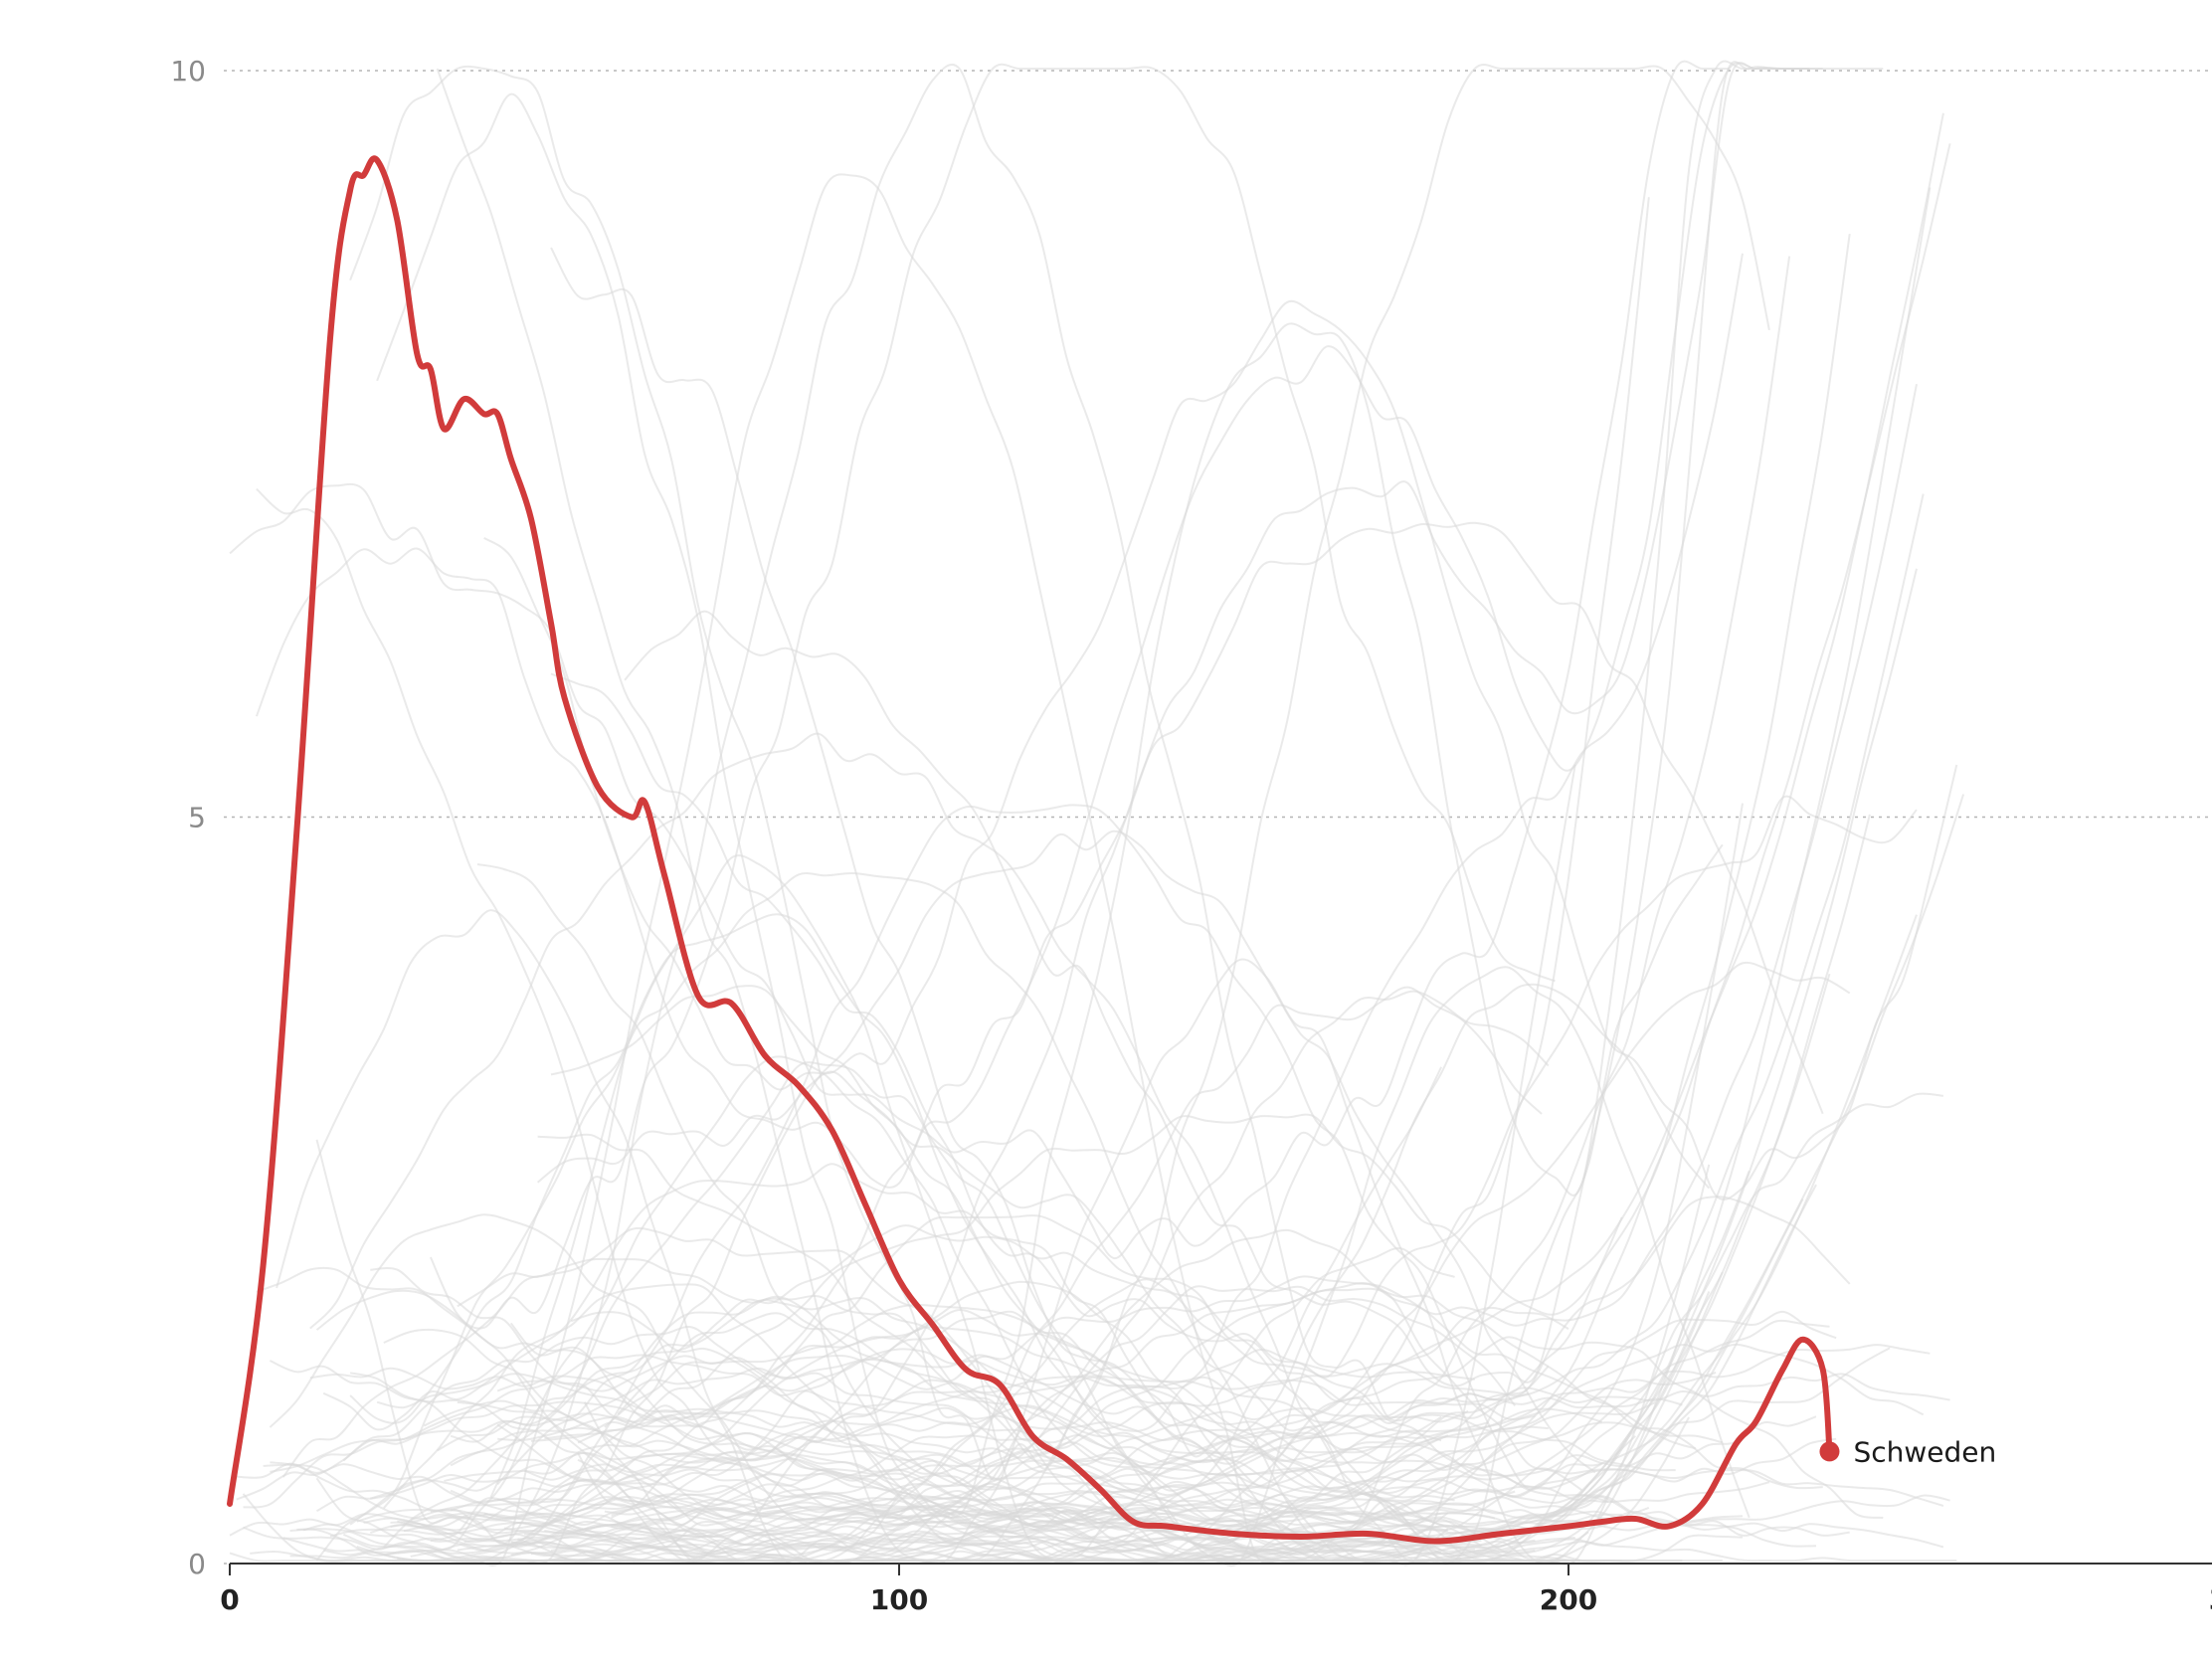 This screenshot has height=1659, width=2212. Describe the element at coordinates (188, 71) in the screenshot. I see `y-tick-label-10: 10` at that location.